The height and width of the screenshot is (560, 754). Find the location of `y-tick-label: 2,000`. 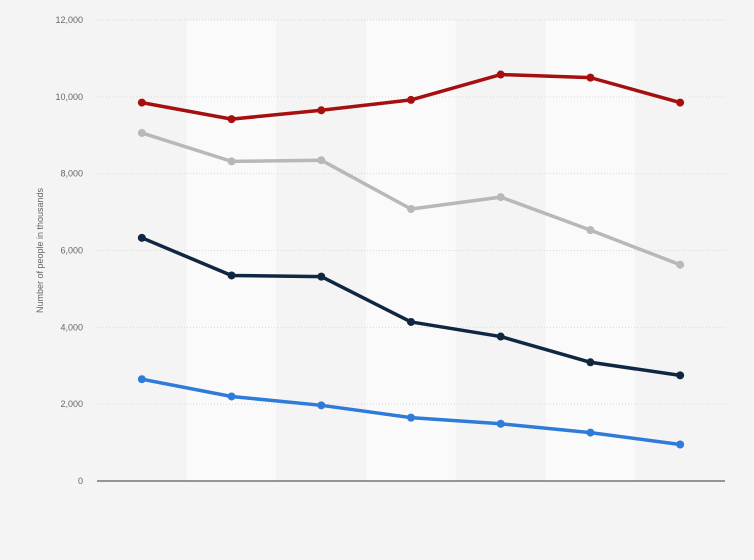

y-tick-label: 2,000 is located at coordinates (71, 404).